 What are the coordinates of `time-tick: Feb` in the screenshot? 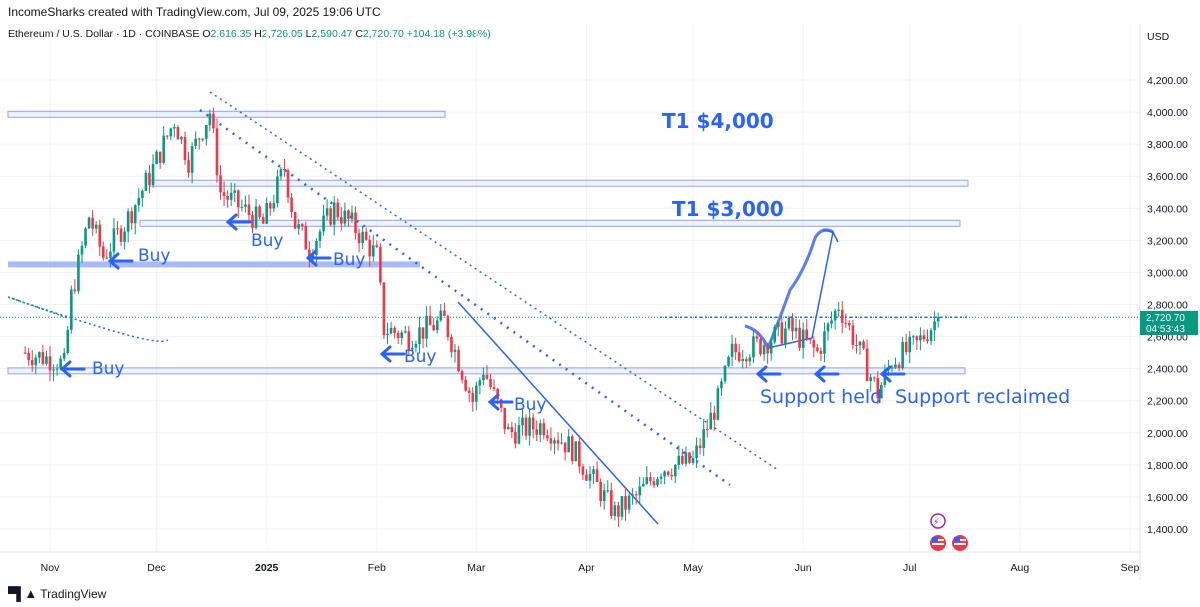 It's located at (377, 568).